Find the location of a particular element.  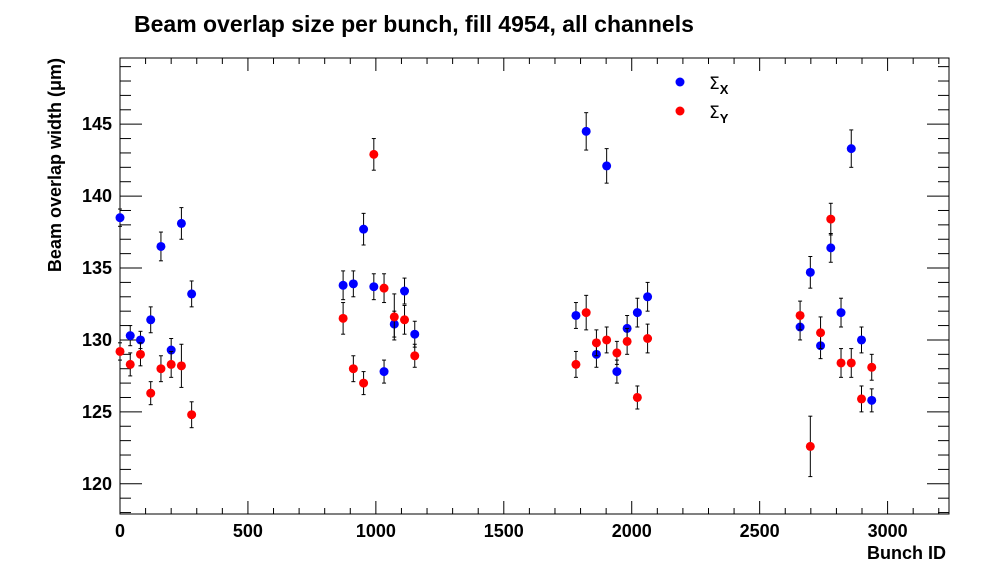

legend-label-sigma-x: ΣX is located at coordinates (719, 85).